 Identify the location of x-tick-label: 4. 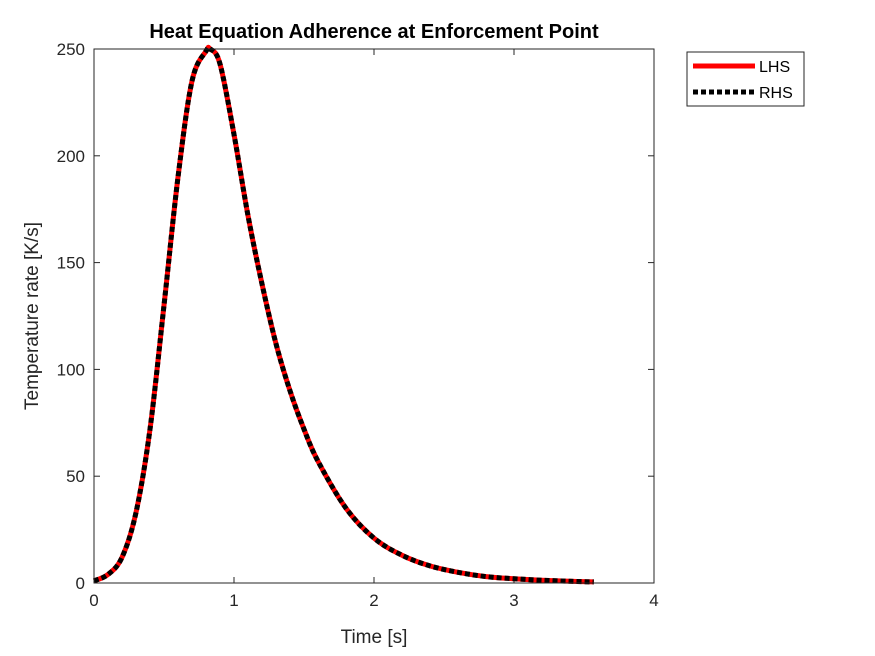
(653, 600).